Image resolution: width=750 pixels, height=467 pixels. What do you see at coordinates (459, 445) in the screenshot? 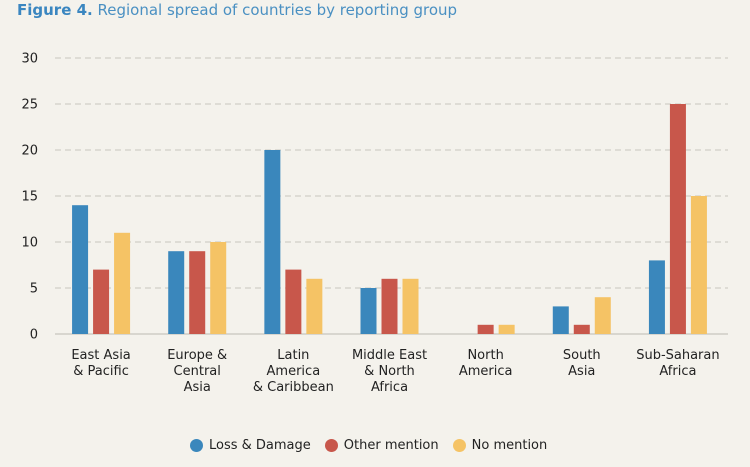
I see `legend-swatch-no-mention` at bounding box center [459, 445].